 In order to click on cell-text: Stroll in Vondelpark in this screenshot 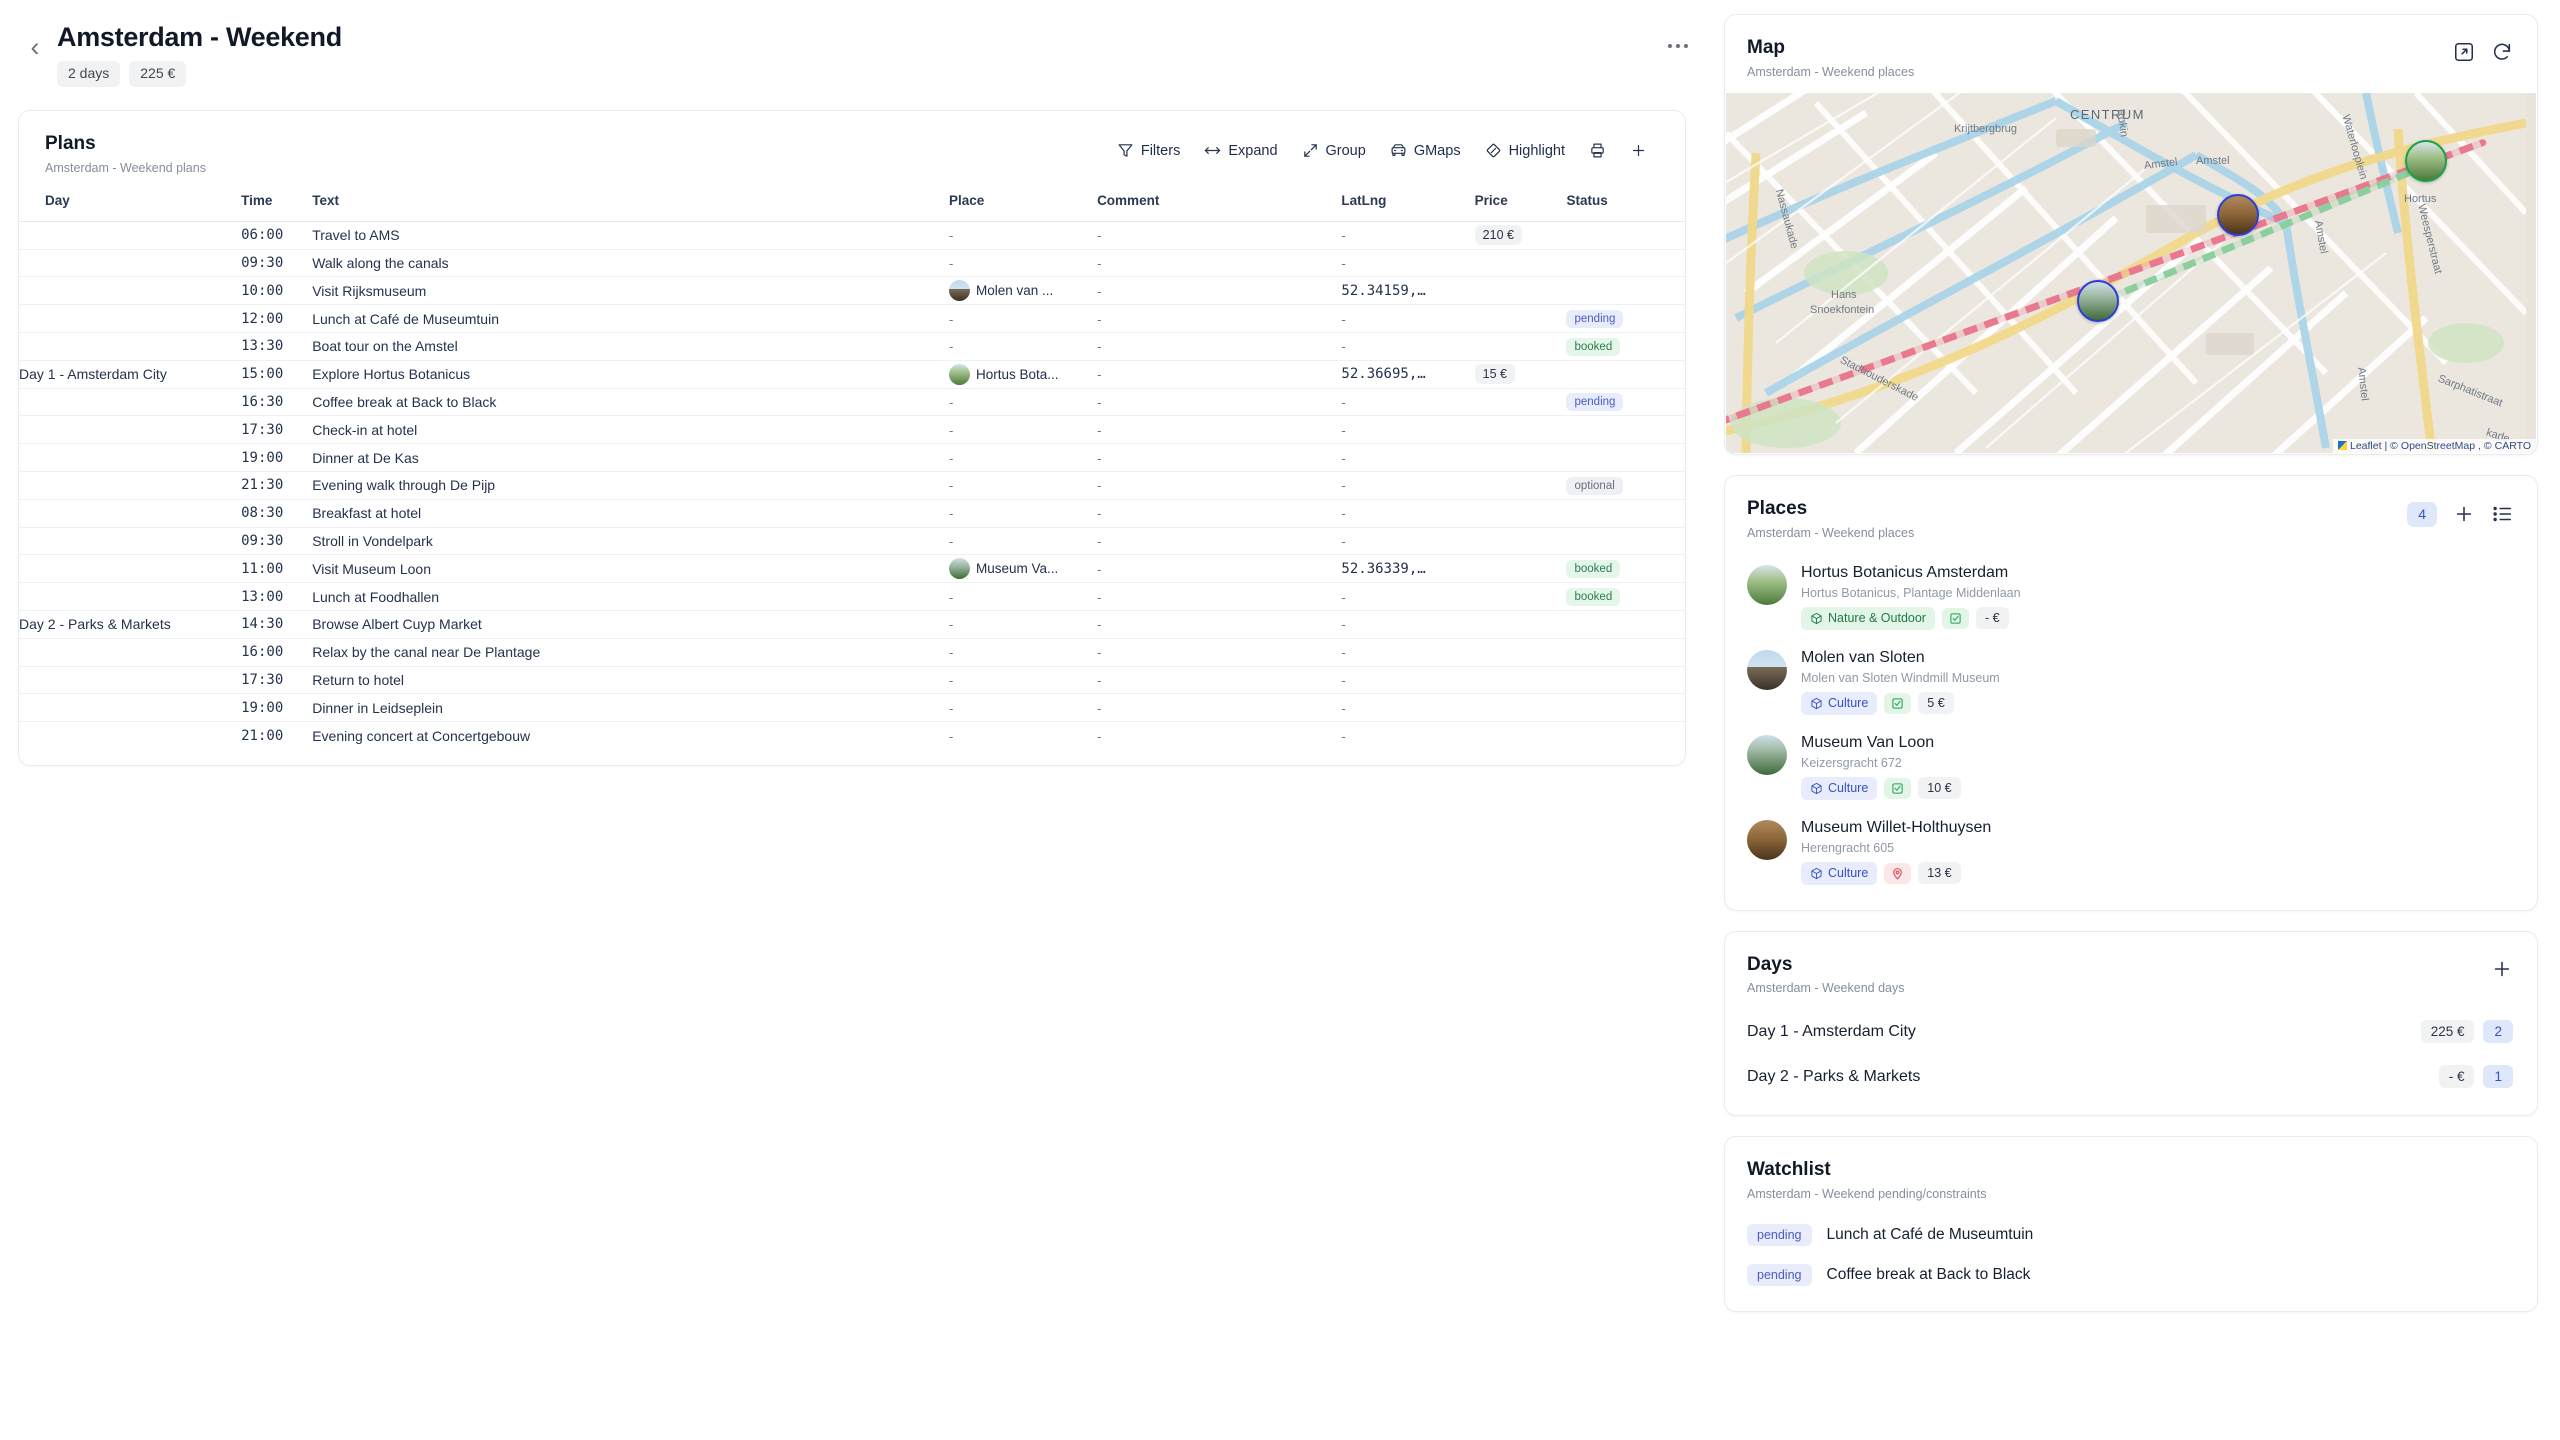, I will do `click(630, 540)`.